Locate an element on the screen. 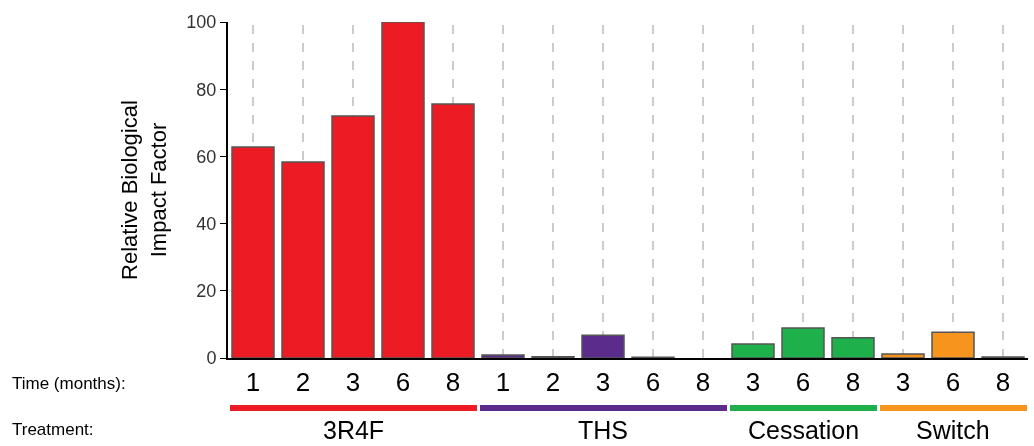 The width and height of the screenshot is (1034, 446). y-tick-label: 100 is located at coordinates (201, 22).